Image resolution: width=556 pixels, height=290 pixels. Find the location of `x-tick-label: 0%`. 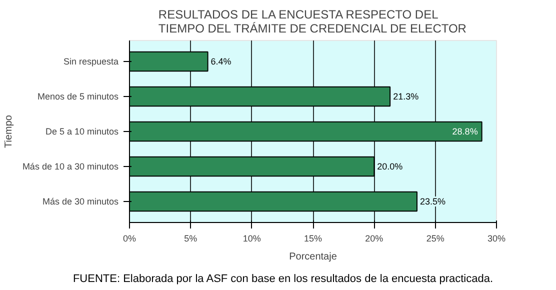

x-tick-label: 0% is located at coordinates (129, 239).